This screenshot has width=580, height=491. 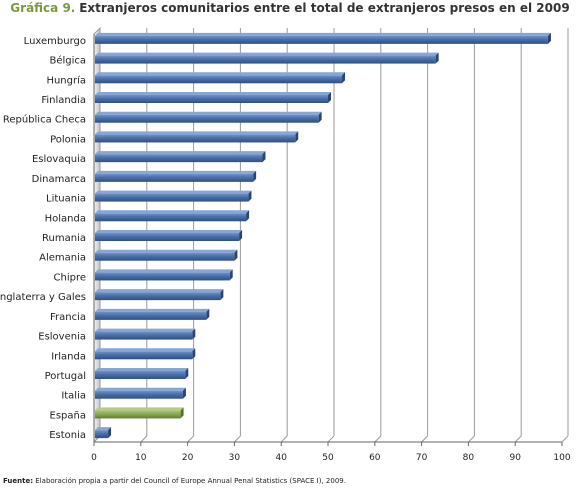 What do you see at coordinates (515, 458) in the screenshot?
I see `x-tick-label: 90` at bounding box center [515, 458].